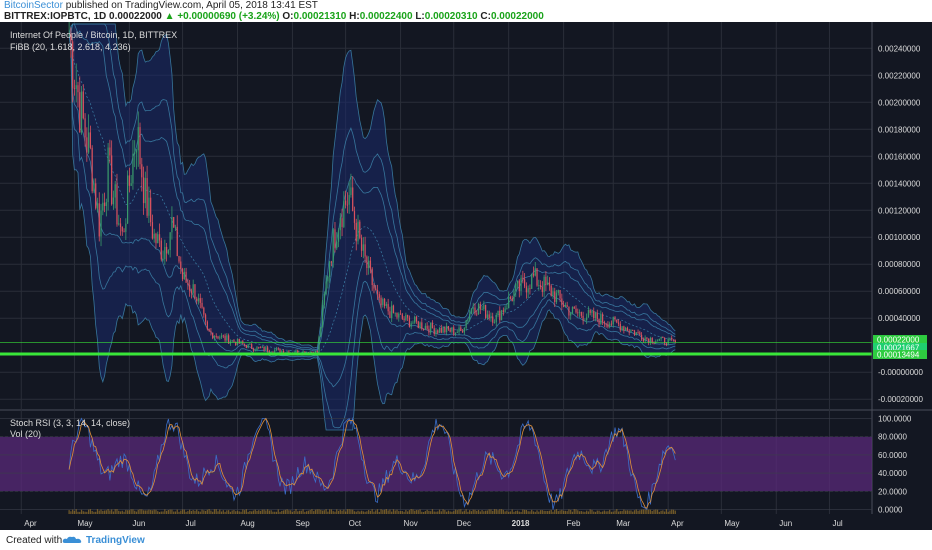 Image resolution: width=932 pixels, height=550 pixels. I want to click on price-marker-label: 0.00022000, so click(898, 340).